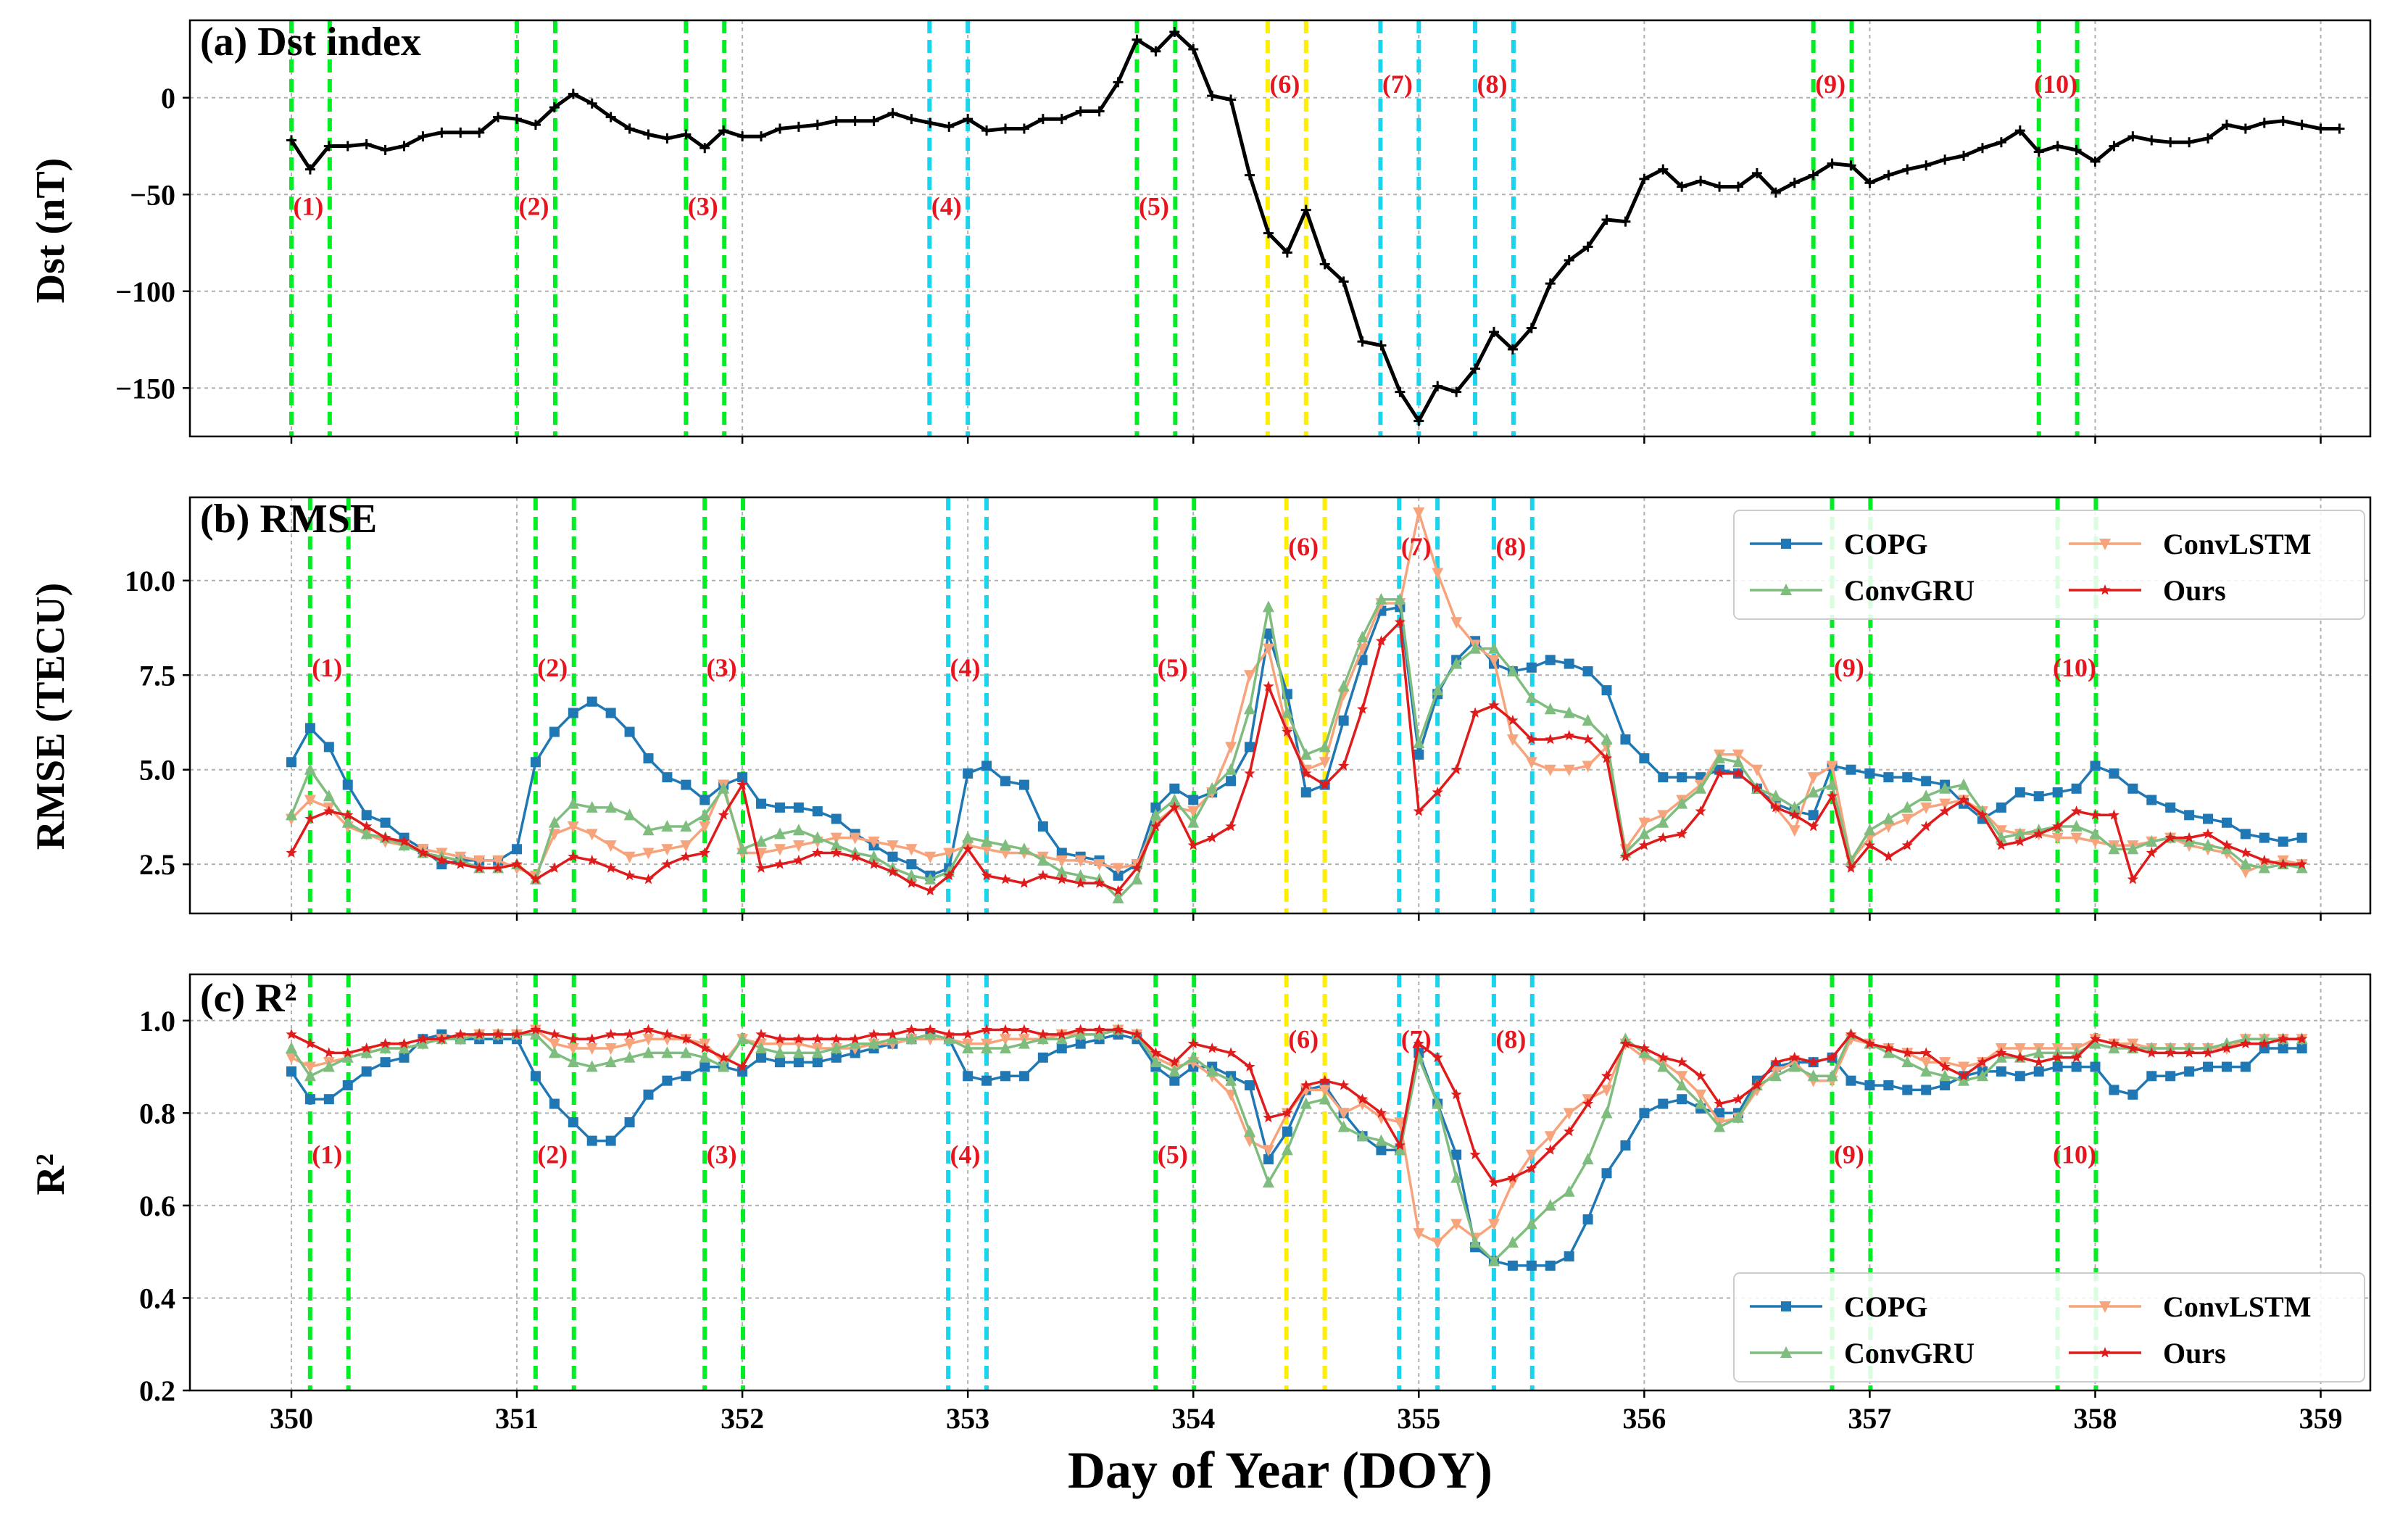 This screenshot has height=1513, width=2408. Describe the element at coordinates (1839, 544) in the screenshot. I see `legend-entry-copg: COPG` at that location.